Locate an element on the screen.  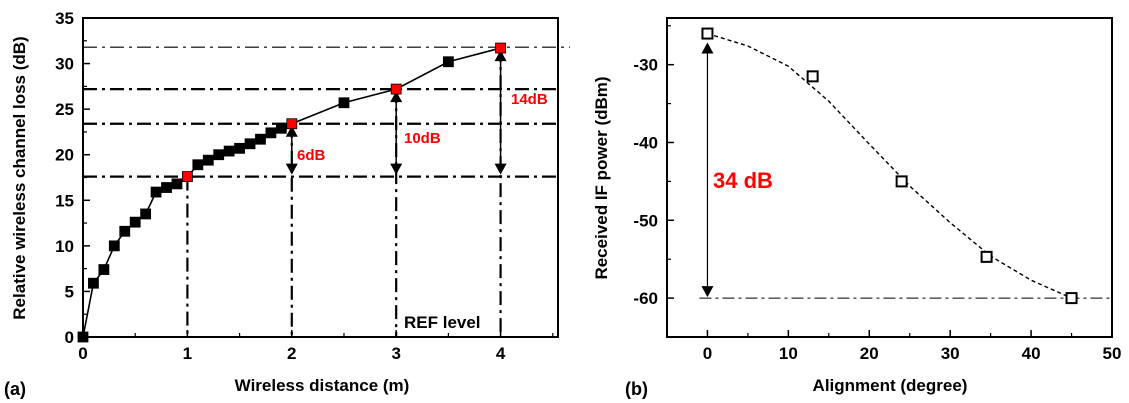
panel-a-arrow-3-head-bottom is located at coordinates (500, 169).